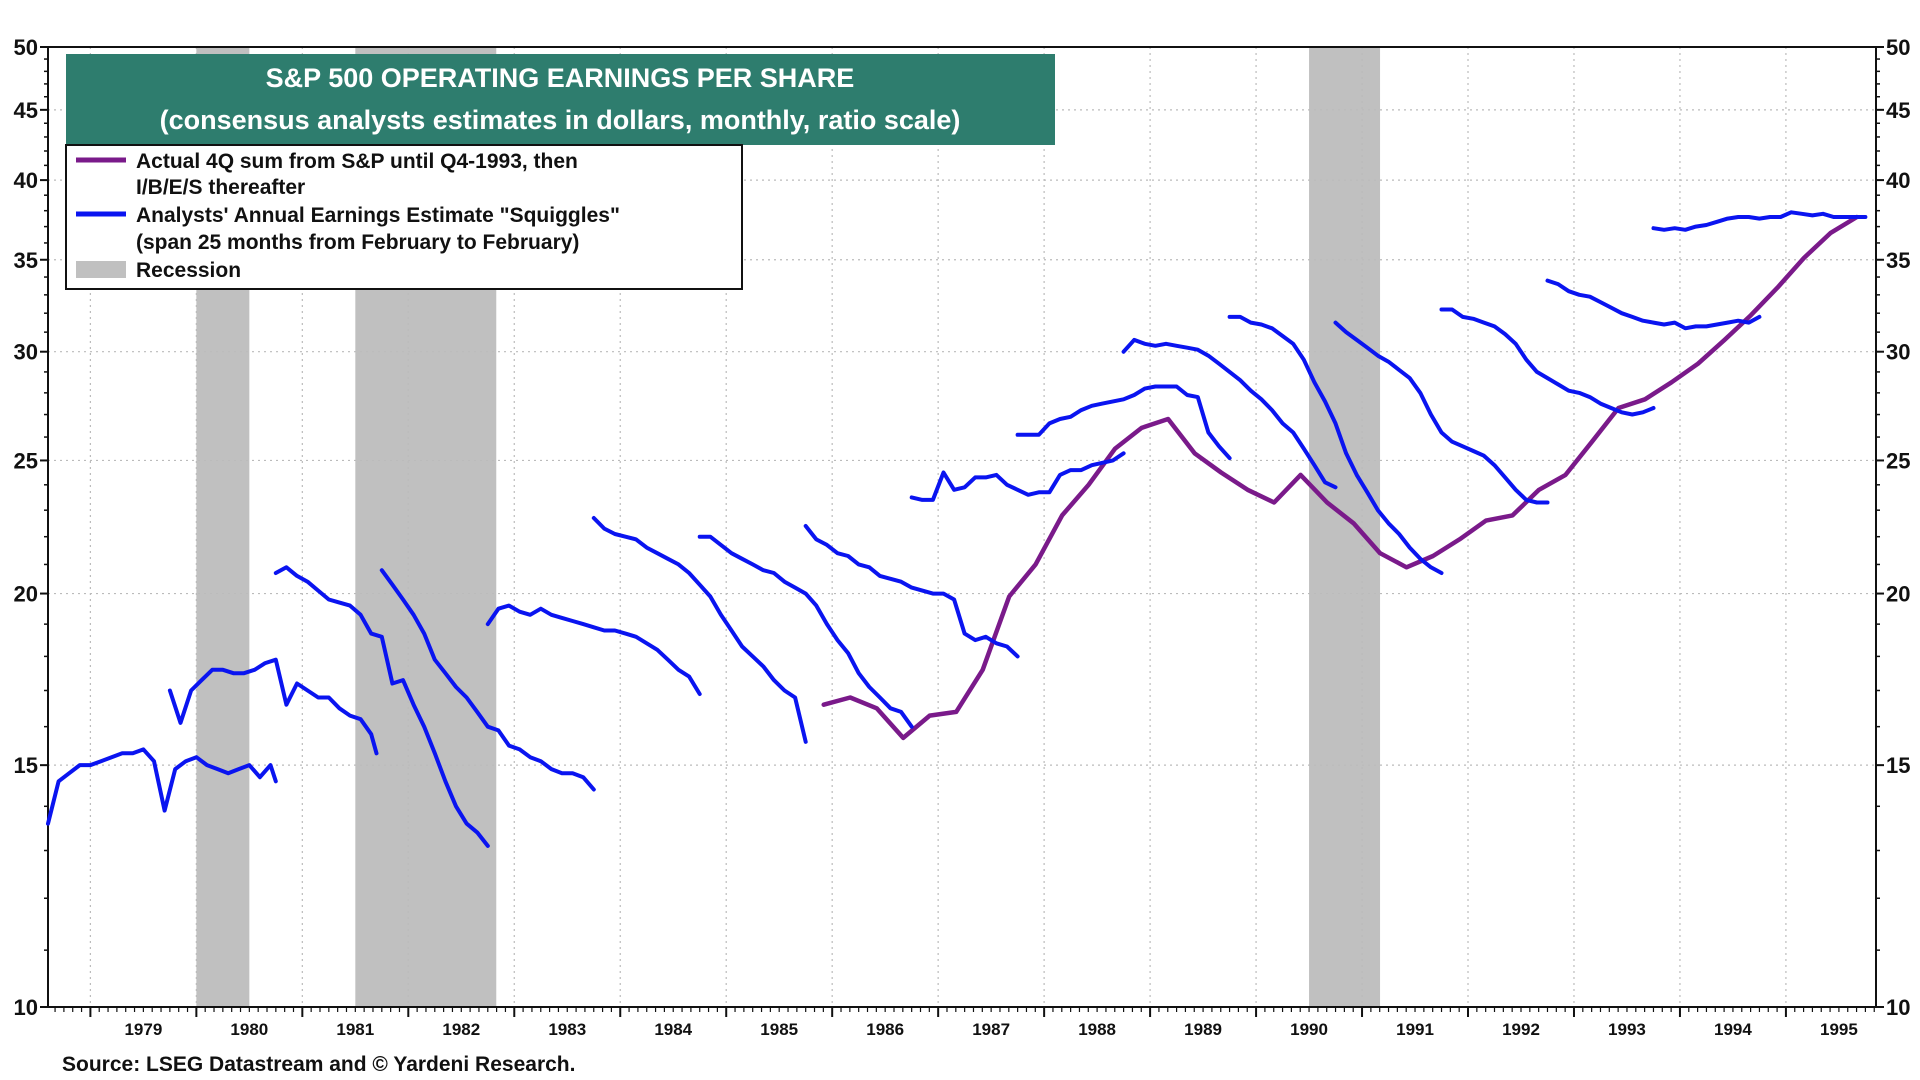  What do you see at coordinates (1017, 476) in the screenshot?
I see `series-line-squiggle-1987` at bounding box center [1017, 476].